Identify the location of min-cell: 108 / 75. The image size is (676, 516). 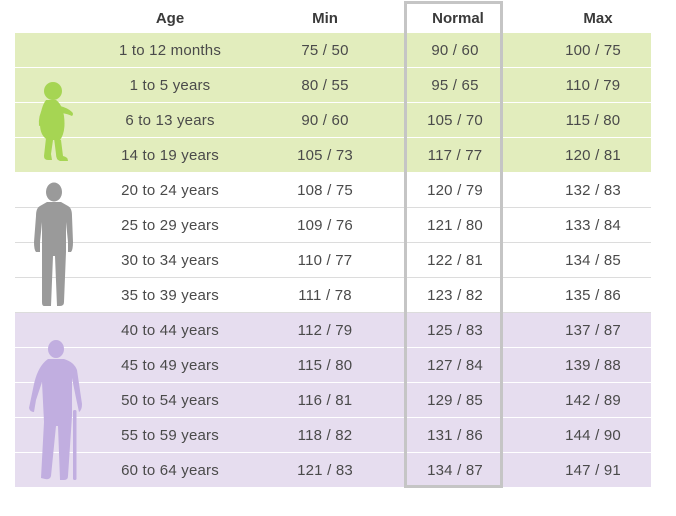
(325, 190).